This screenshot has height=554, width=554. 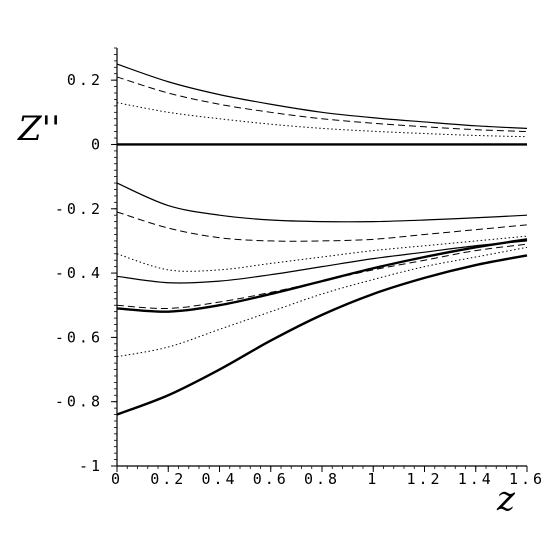 I want to click on x-tick-label: 1.6, so click(x=527, y=479).